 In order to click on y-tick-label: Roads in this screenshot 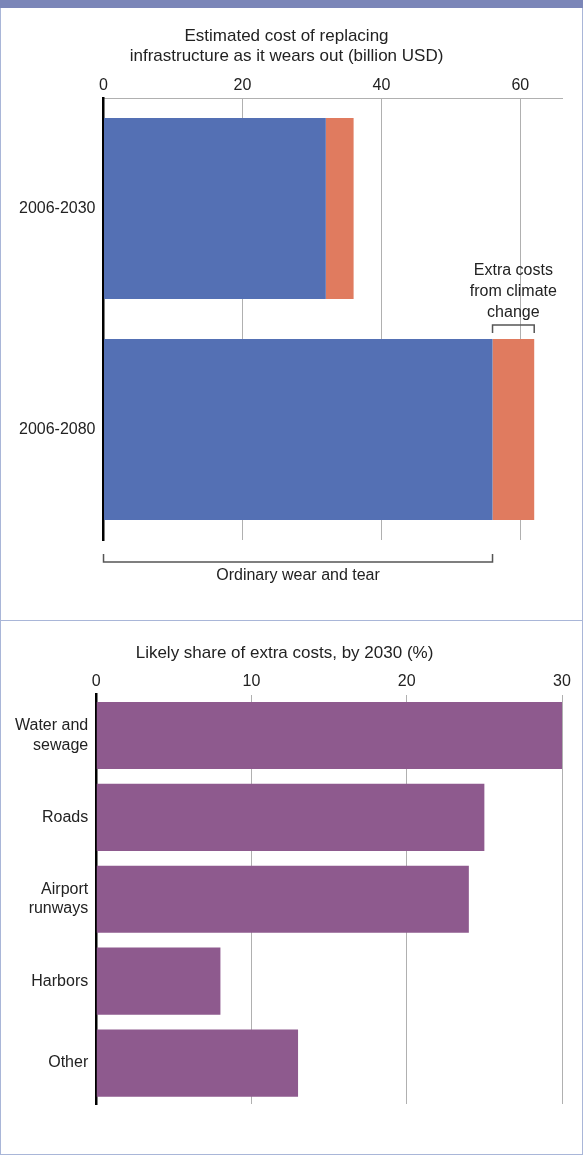, I will do `click(65, 816)`.